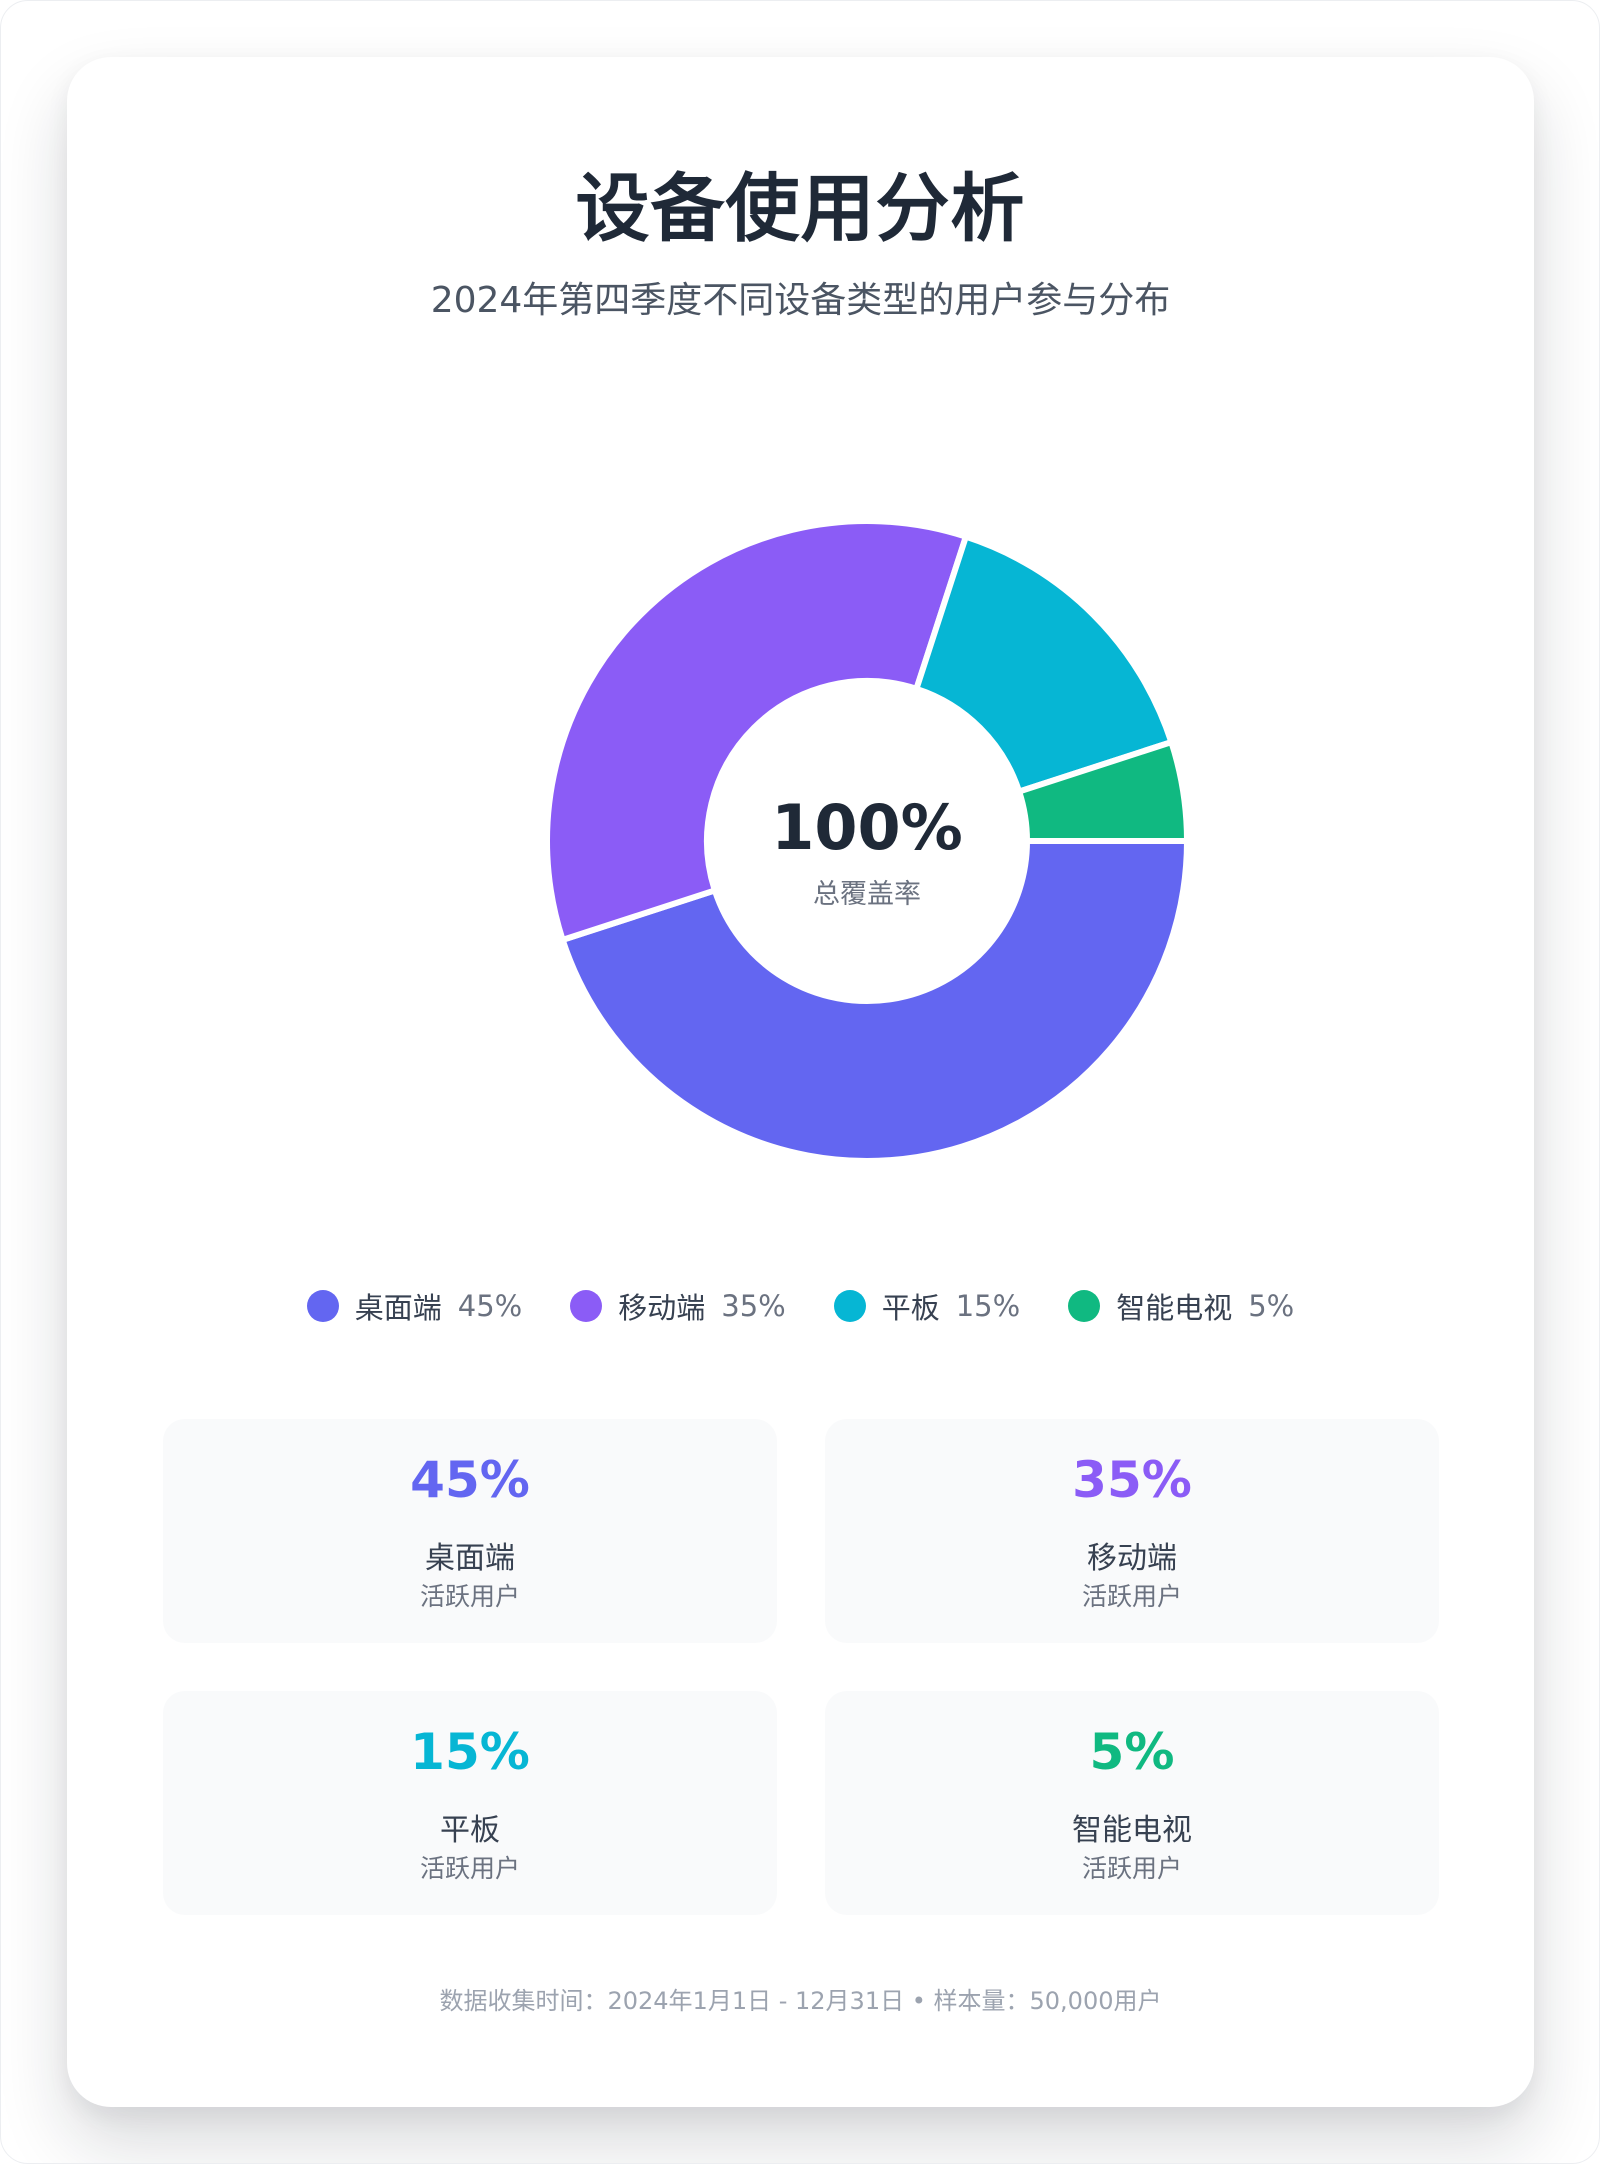 Image resolution: width=1600 pixels, height=2164 pixels. What do you see at coordinates (1132, 1558) in the screenshot?
I see `stat-name: 移动端` at bounding box center [1132, 1558].